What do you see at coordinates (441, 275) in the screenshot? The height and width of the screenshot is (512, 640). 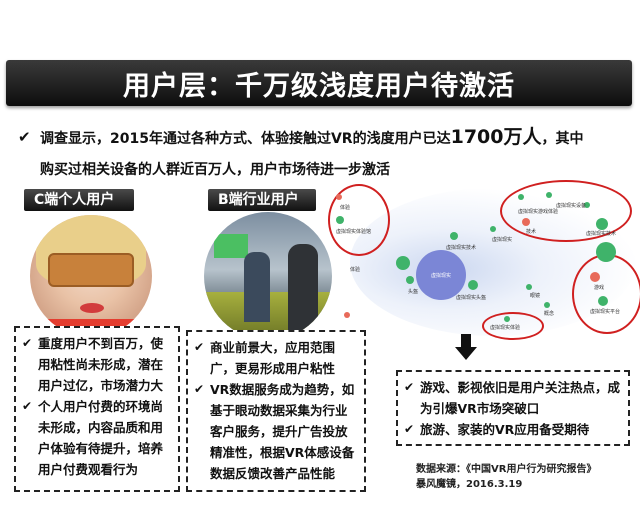 I see `bubble-hub: 虚拟现实` at bounding box center [441, 275].